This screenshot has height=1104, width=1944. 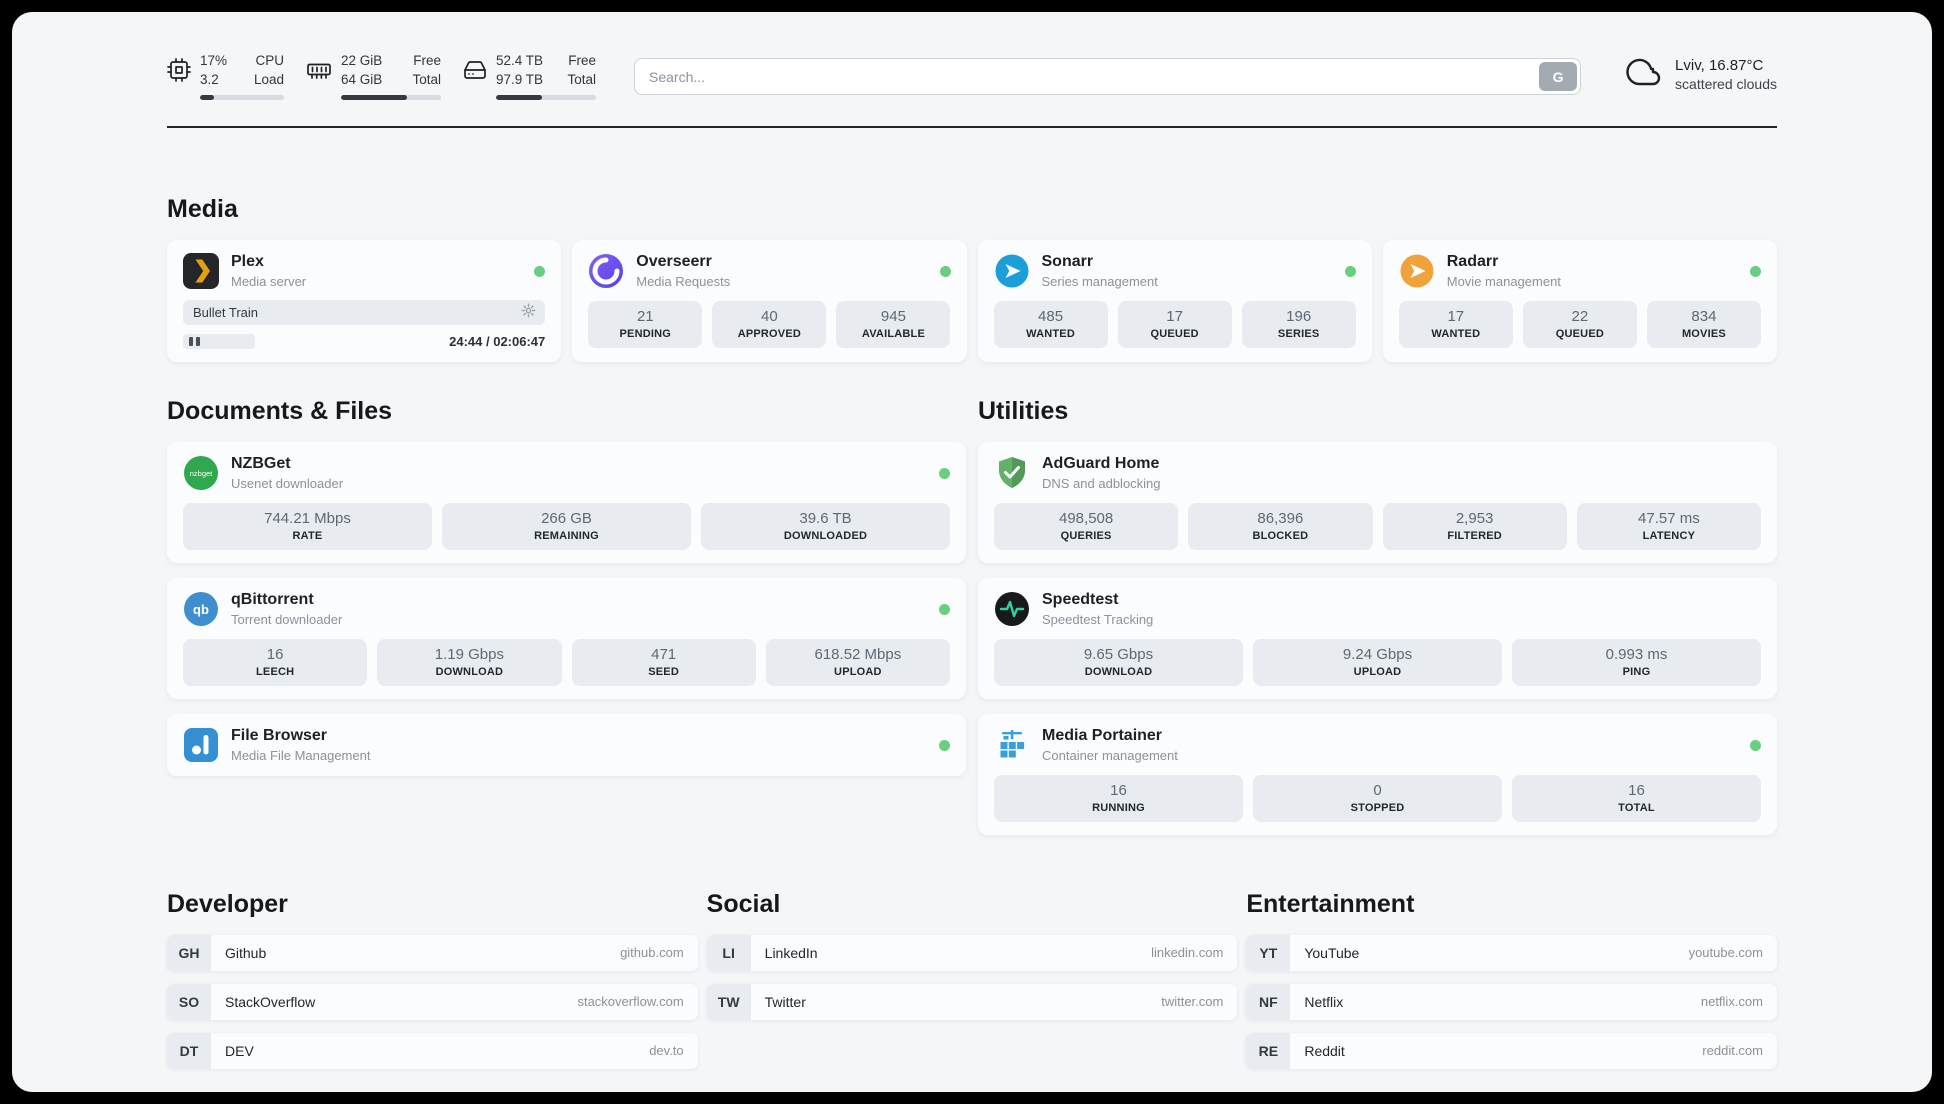 I want to click on stat-box: 2,953 FILTERED, so click(x=1474, y=526).